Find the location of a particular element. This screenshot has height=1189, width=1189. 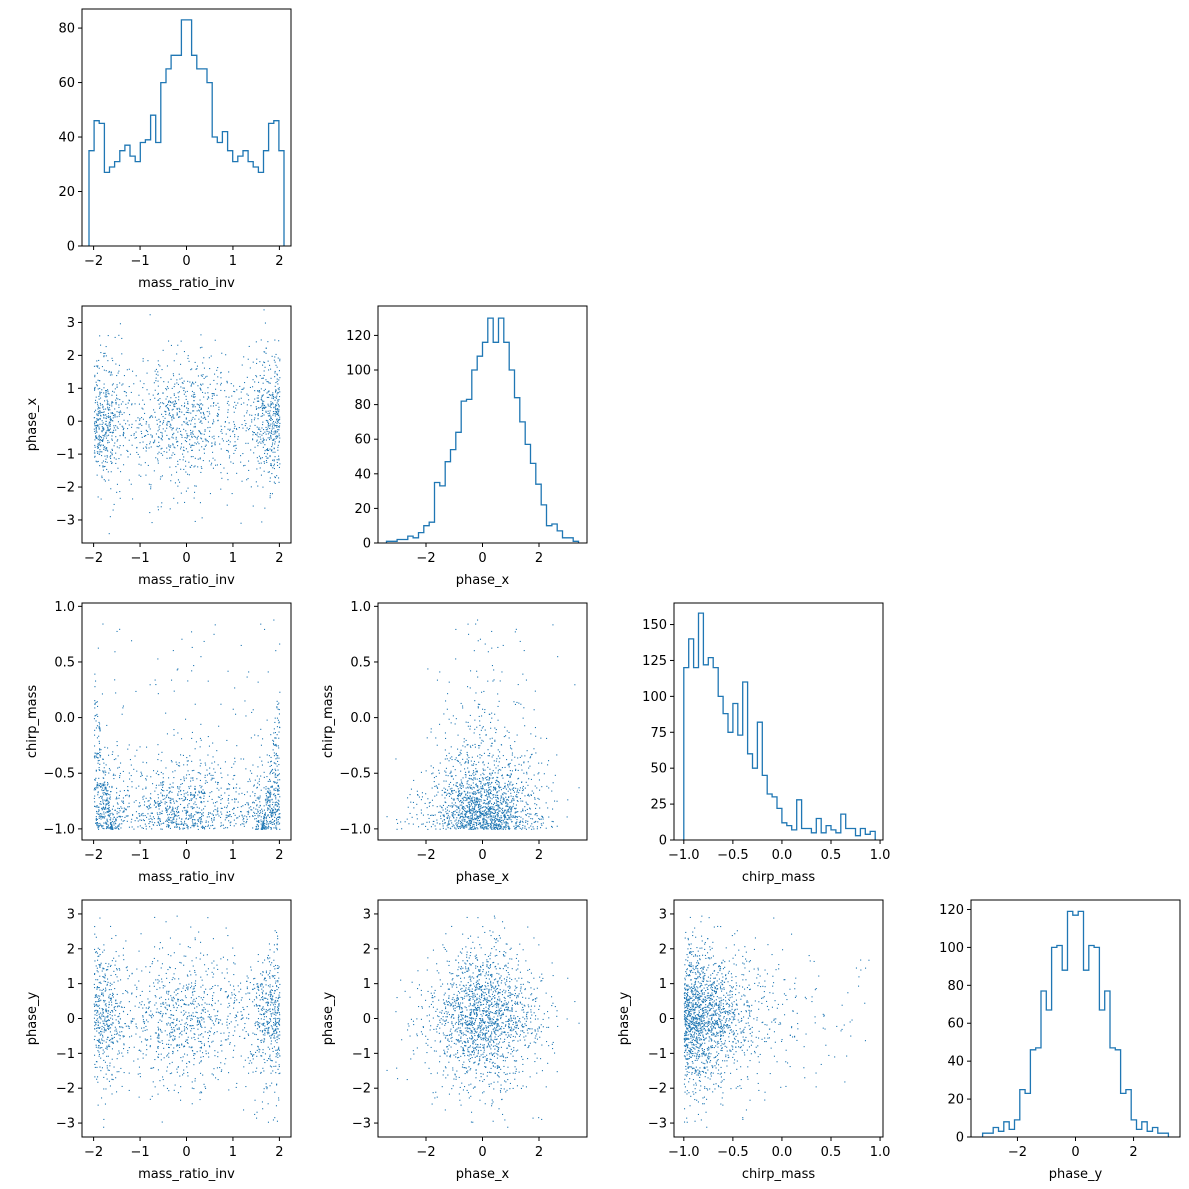

y-tick-label: 60 is located at coordinates (362, 440).